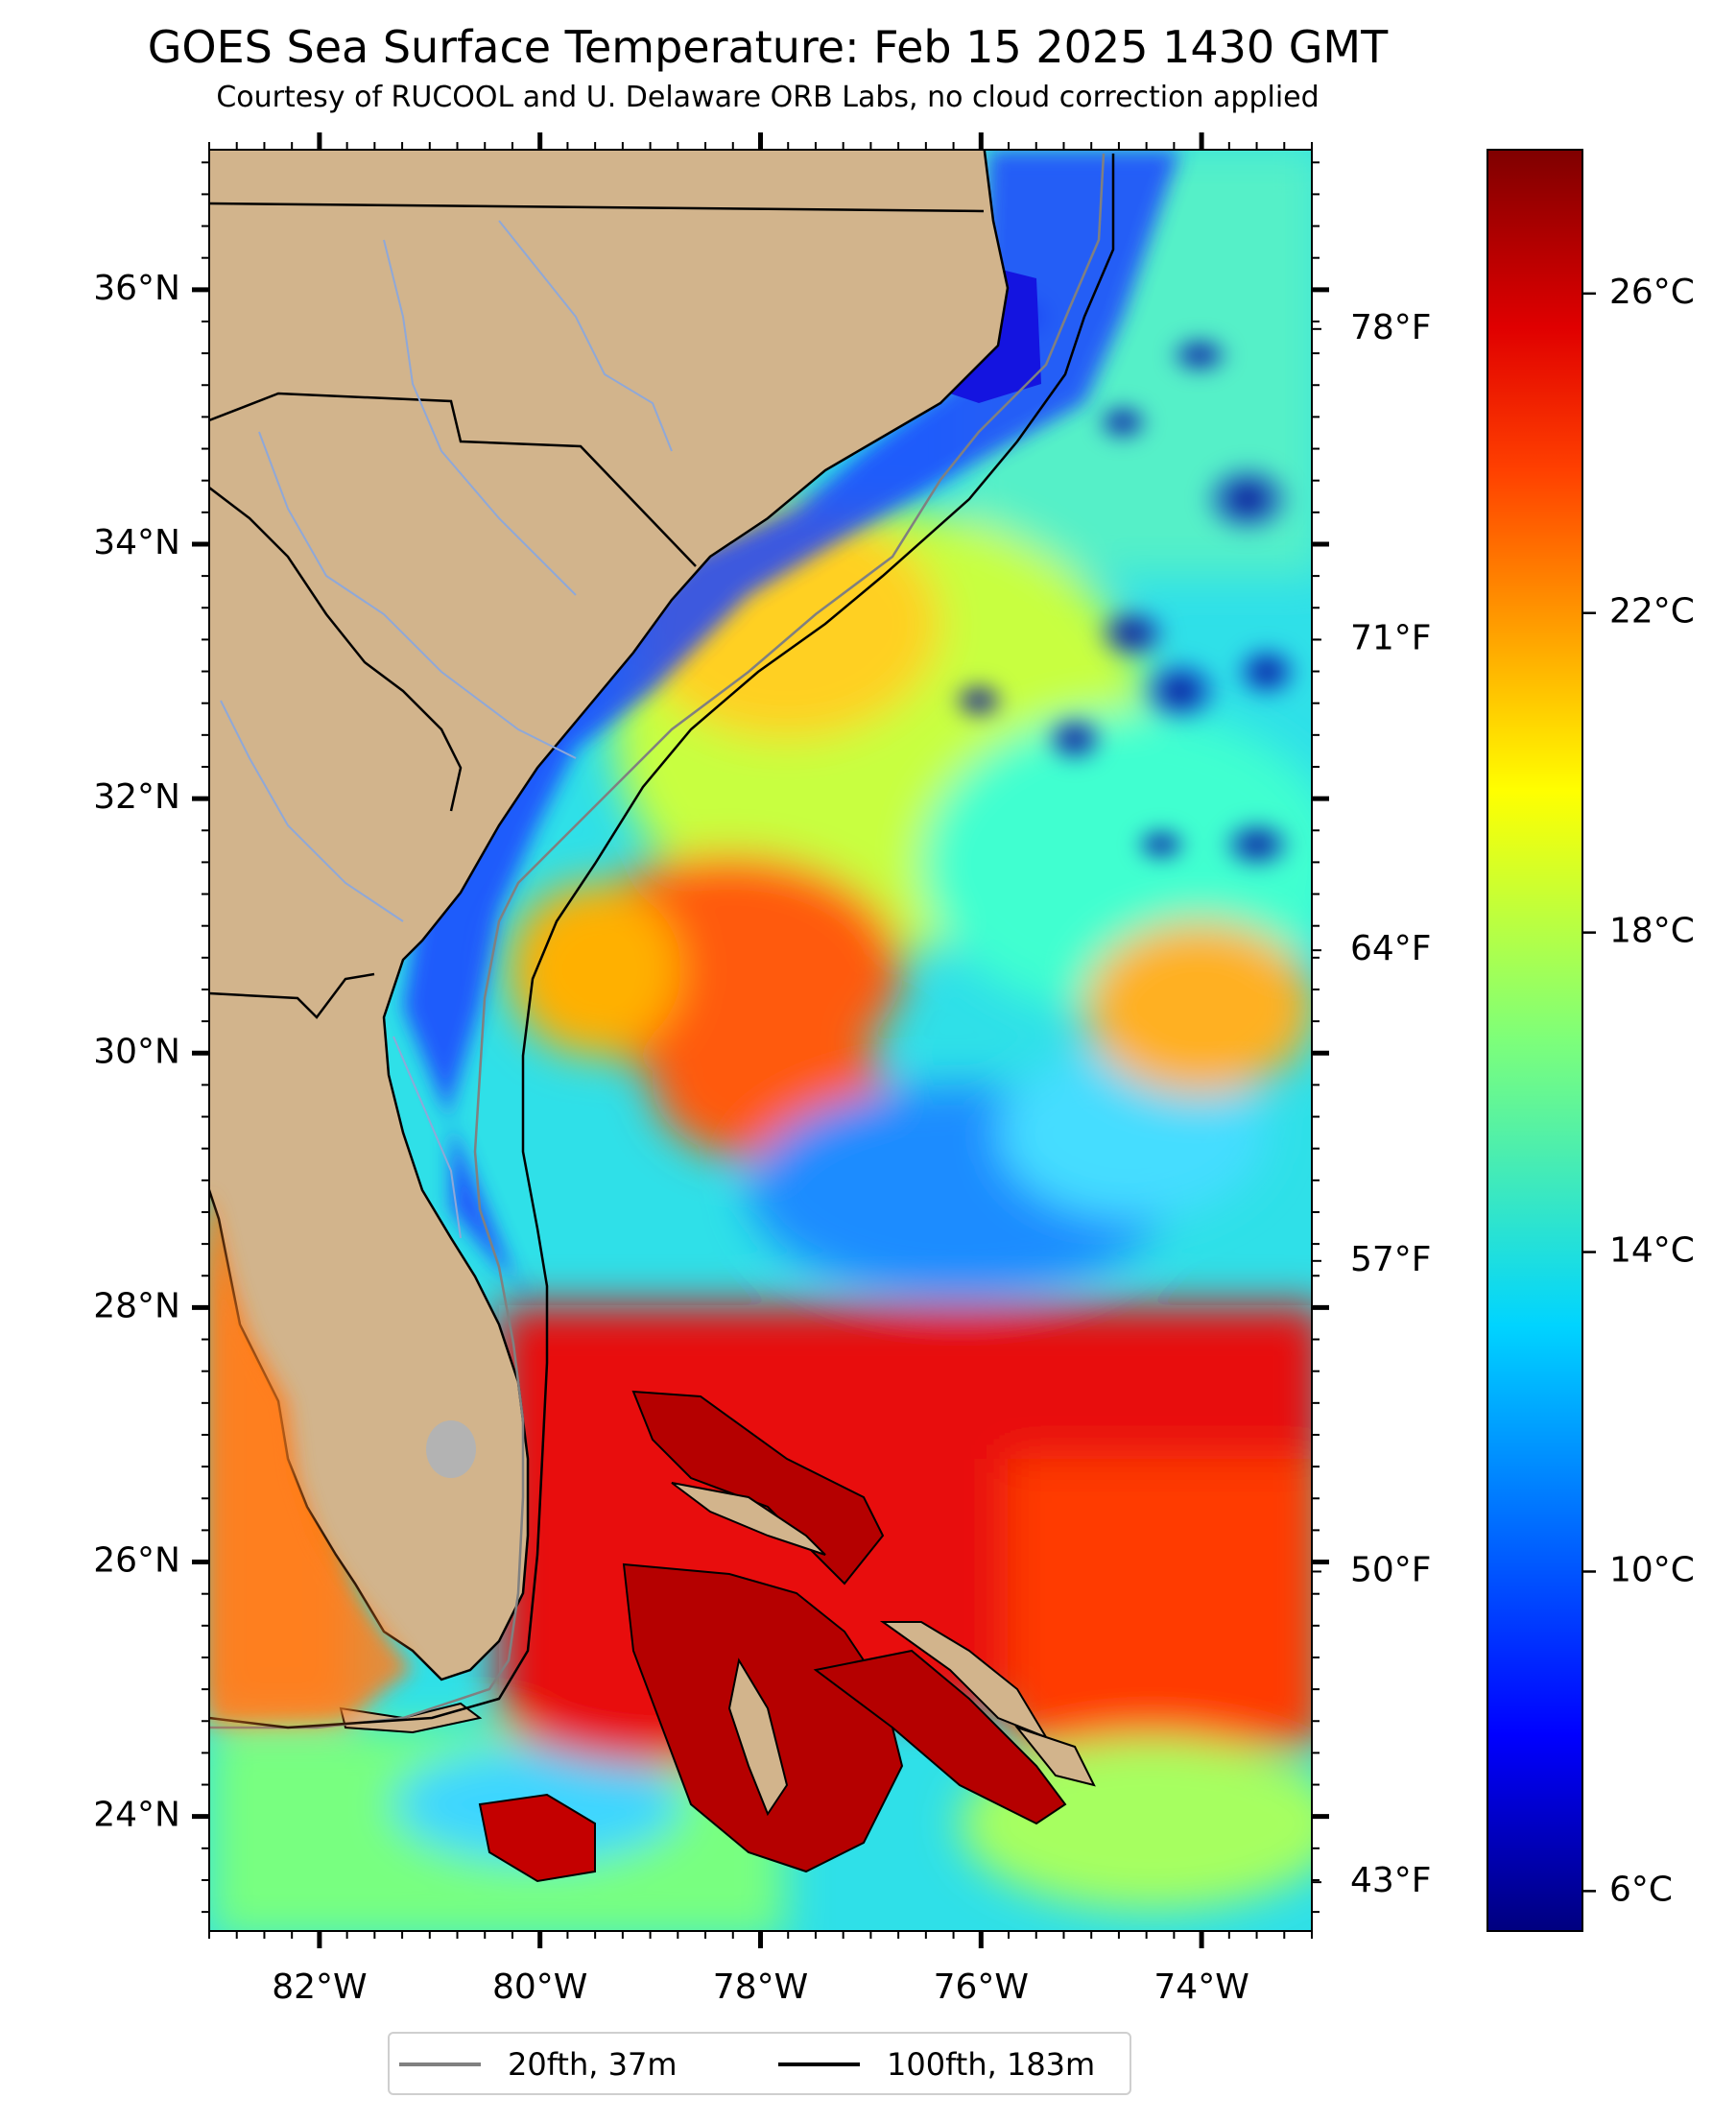  I want to click on lake-okeechobee, so click(451, 1449).